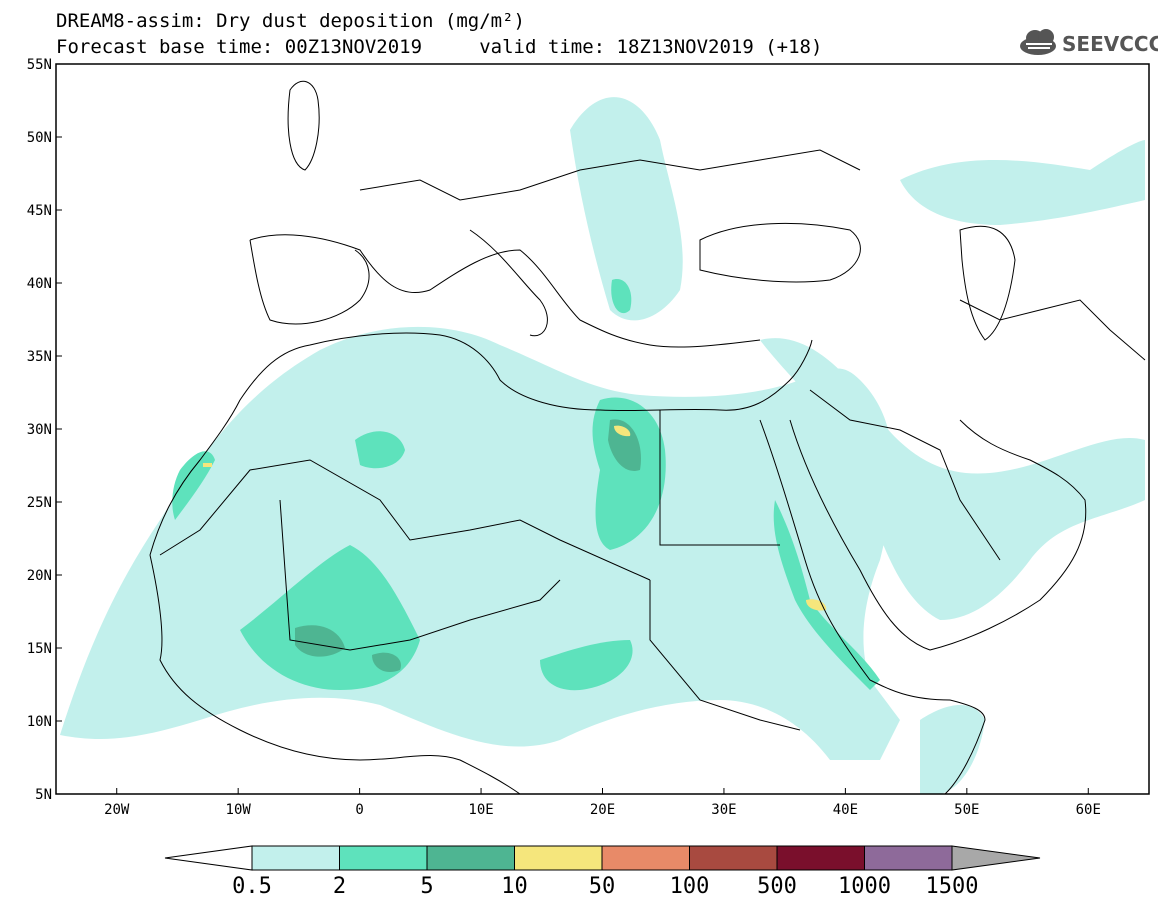 The width and height of the screenshot is (1165, 907). What do you see at coordinates (39, 138) in the screenshot?
I see `lat-label: 50N` at bounding box center [39, 138].